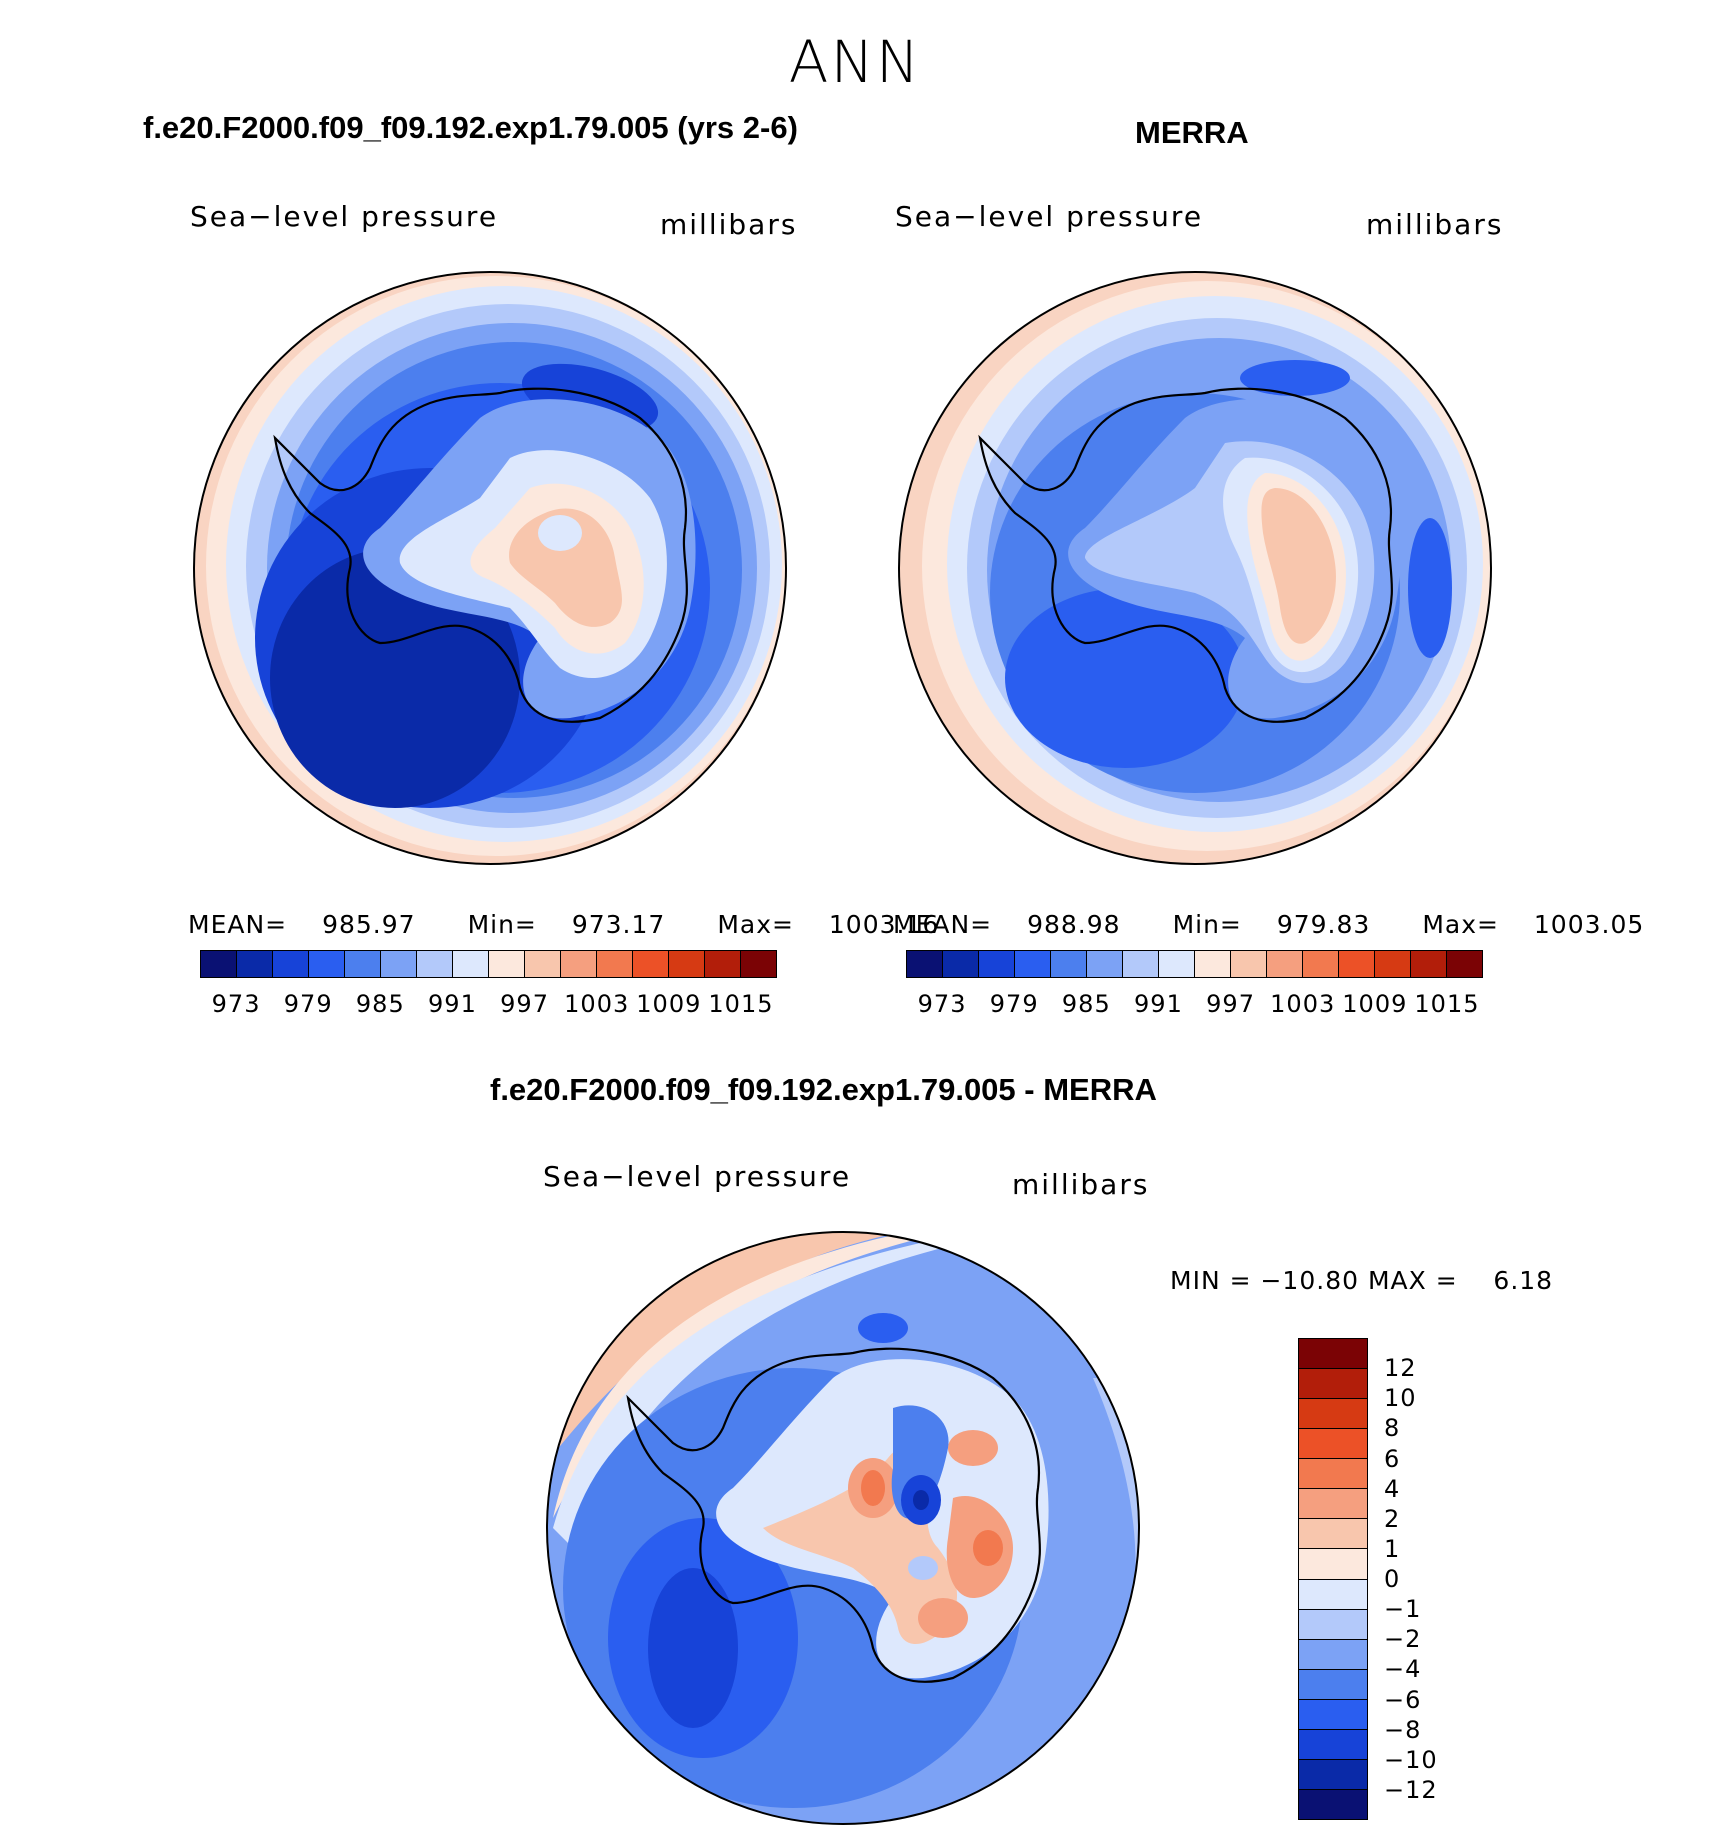 This screenshot has width=1710, height=1839. What do you see at coordinates (380, 1004) in the screenshot?
I see `panel1-colorbar-tick: 985` at bounding box center [380, 1004].